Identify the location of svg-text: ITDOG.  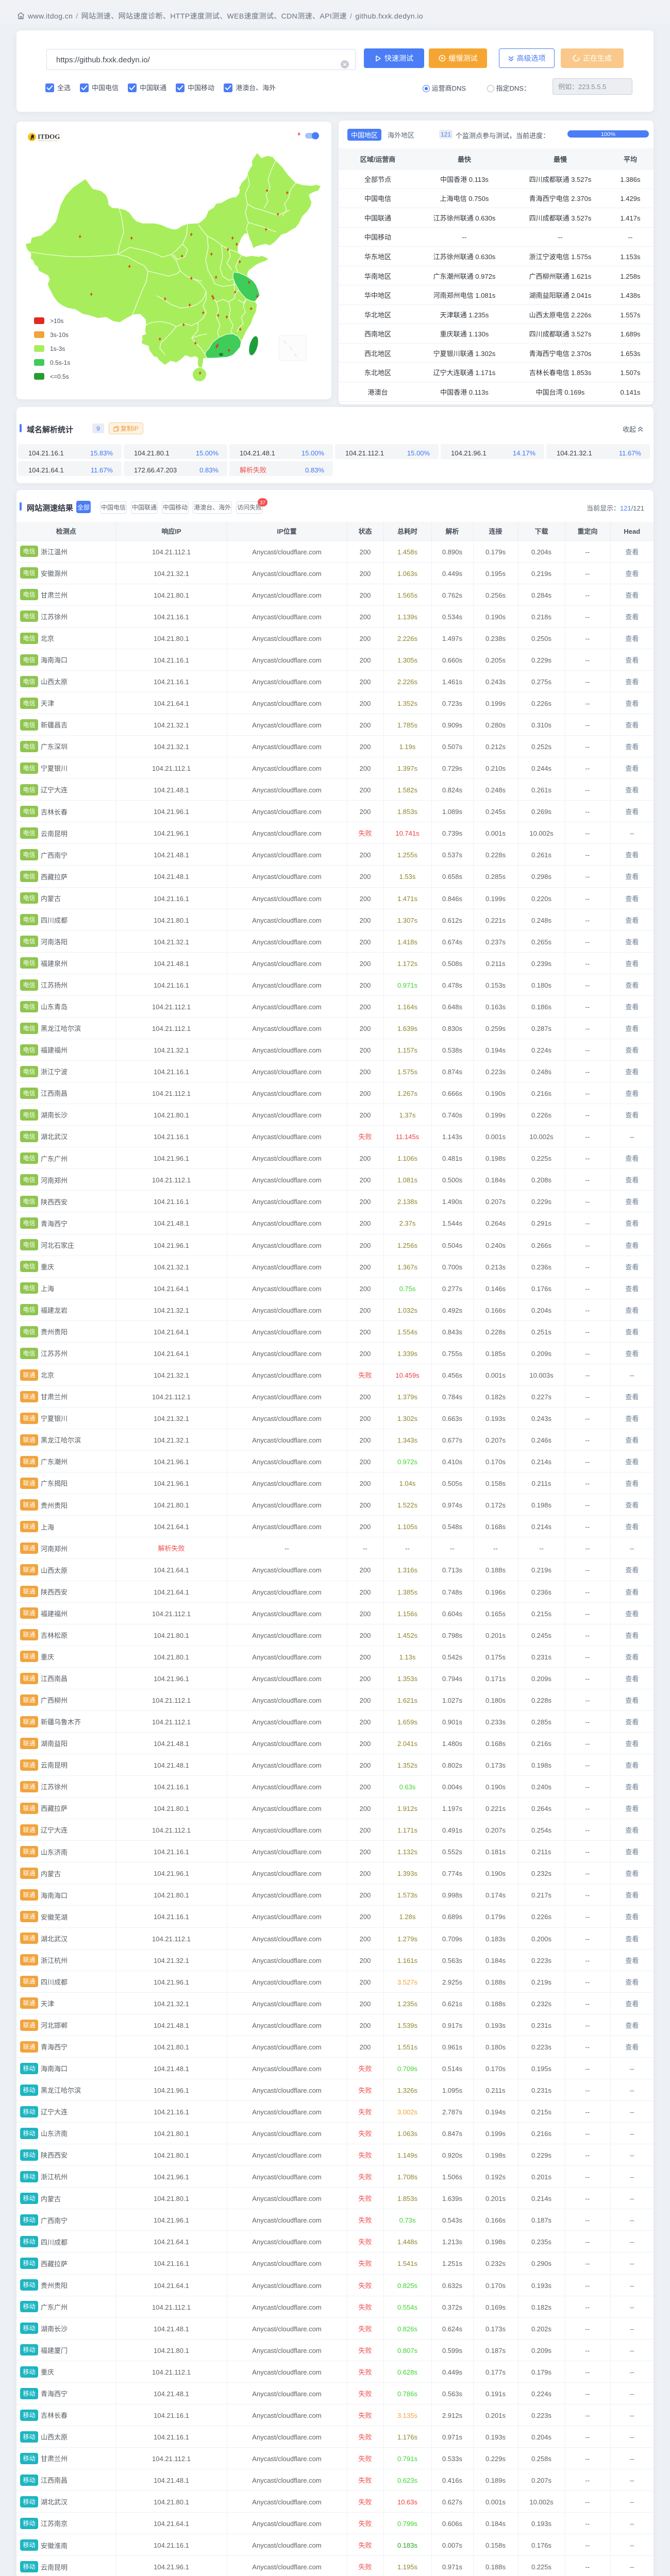
(49, 137).